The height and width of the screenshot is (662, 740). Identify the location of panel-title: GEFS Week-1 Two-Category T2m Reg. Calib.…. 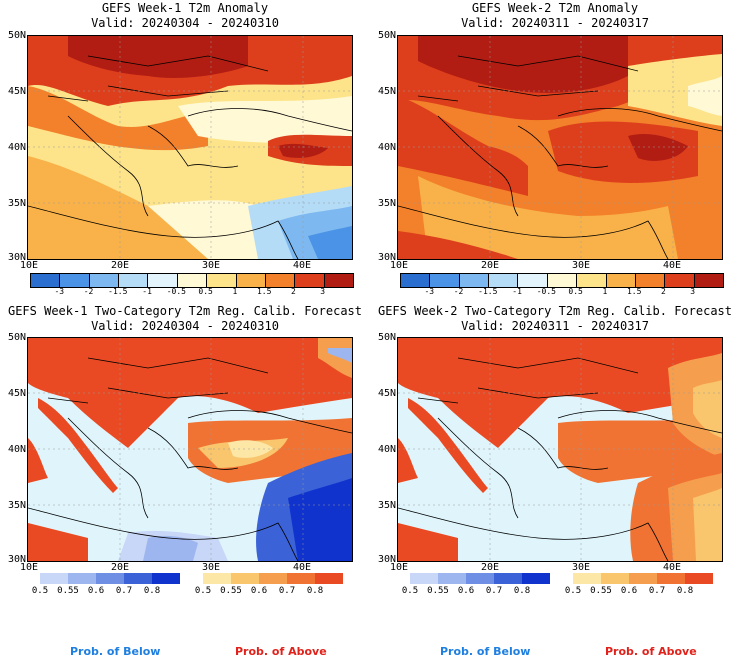
(184, 311).